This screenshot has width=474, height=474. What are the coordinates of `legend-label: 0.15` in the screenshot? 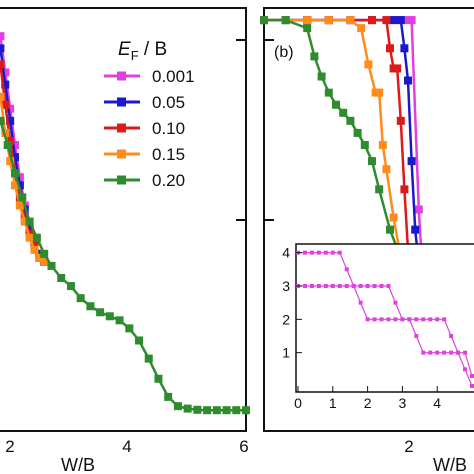 It's located at (168, 154).